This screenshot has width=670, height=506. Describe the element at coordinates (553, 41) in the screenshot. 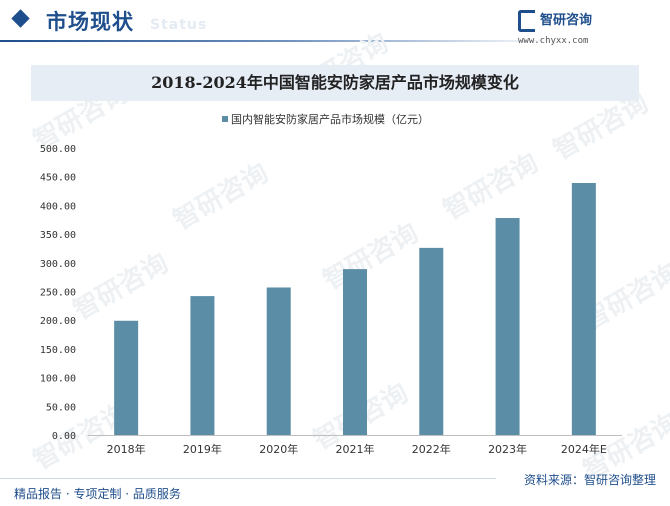

I see `logo-url: www.chyxx.com` at that location.